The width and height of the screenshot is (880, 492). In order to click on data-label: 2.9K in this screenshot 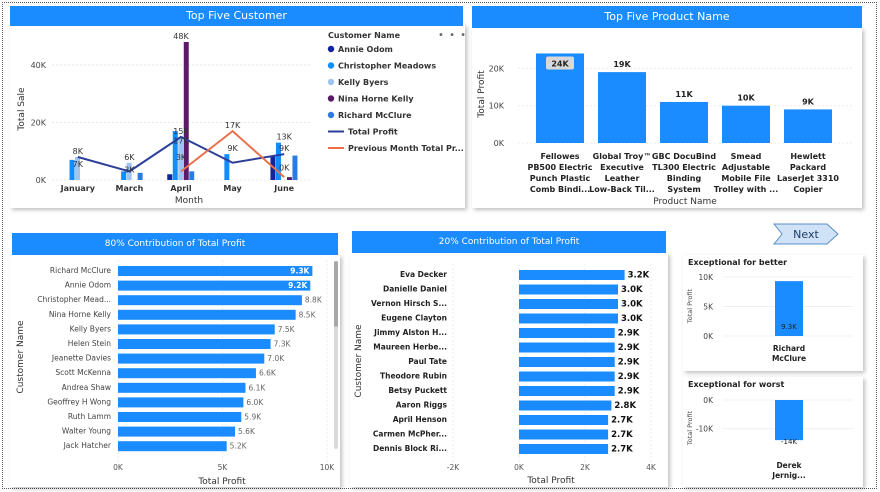, I will do `click(629, 377)`.